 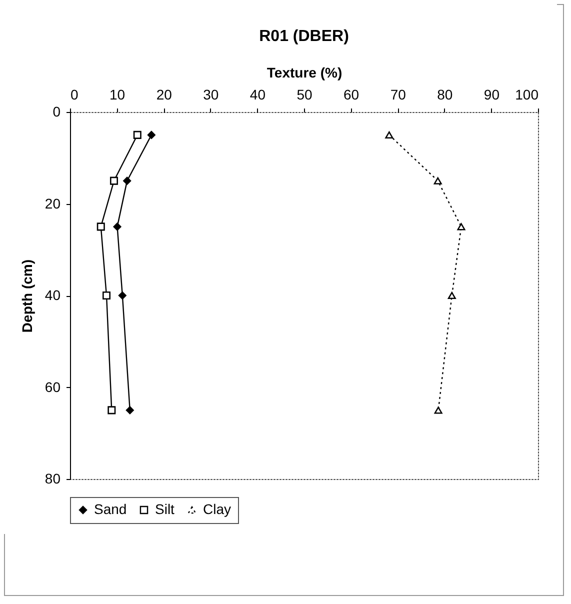 I want to click on x-tick-label: 100, so click(x=527, y=94).